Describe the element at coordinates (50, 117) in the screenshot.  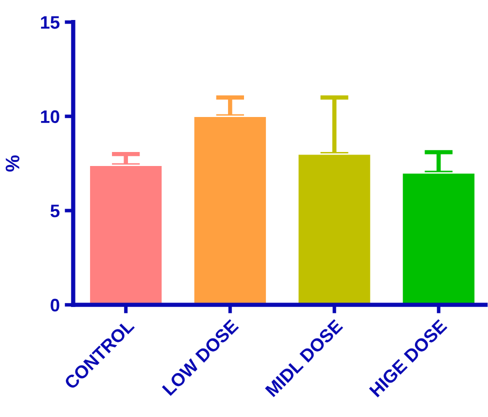
I see `y-tick-label: 10` at that location.